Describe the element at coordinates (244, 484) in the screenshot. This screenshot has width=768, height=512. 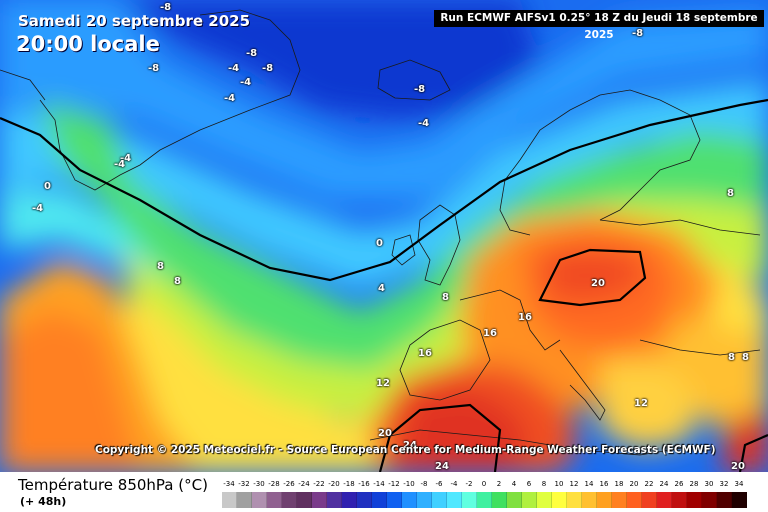
I see `scale-tick-label: -32` at that location.